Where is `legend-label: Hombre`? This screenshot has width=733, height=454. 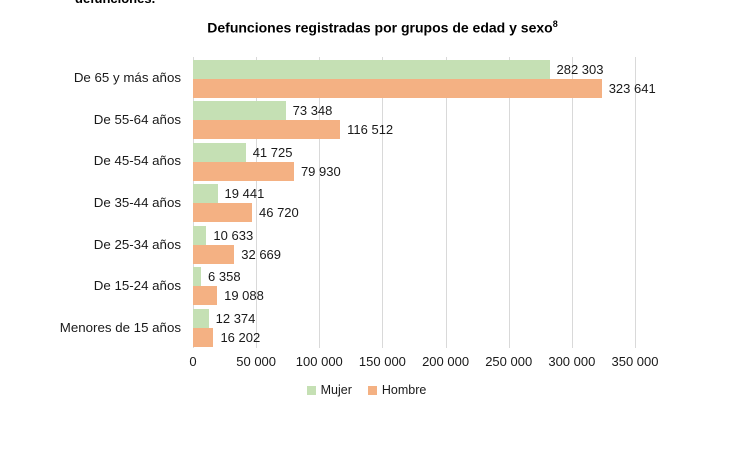 legend-label: Hombre is located at coordinates (404, 390).